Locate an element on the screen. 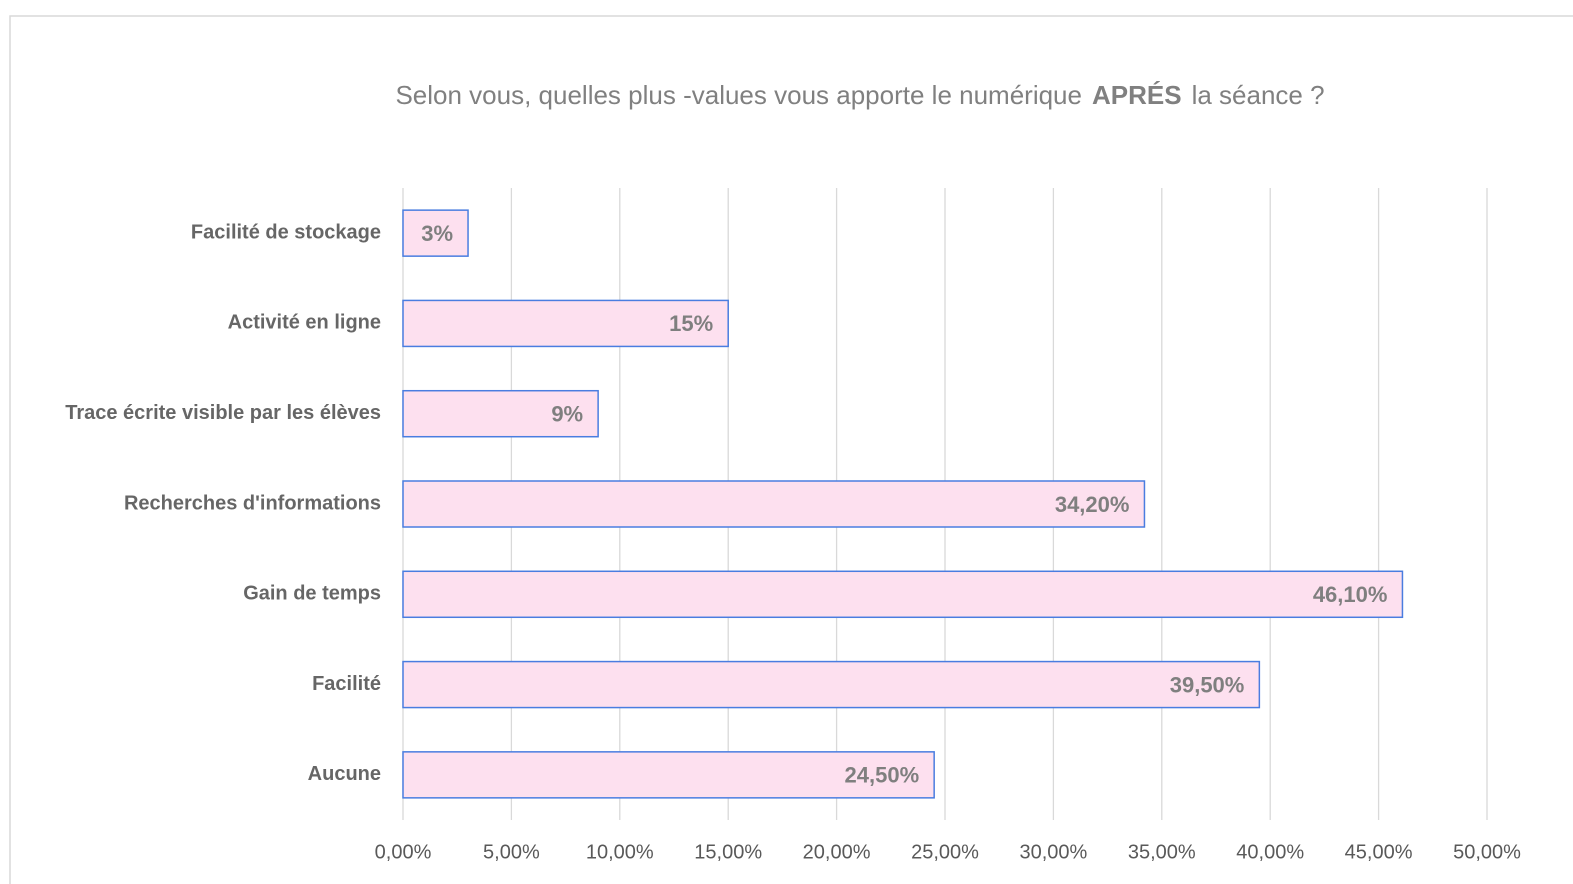 The width and height of the screenshot is (1573, 884). data-label: 39,50% is located at coordinates (1207, 684).